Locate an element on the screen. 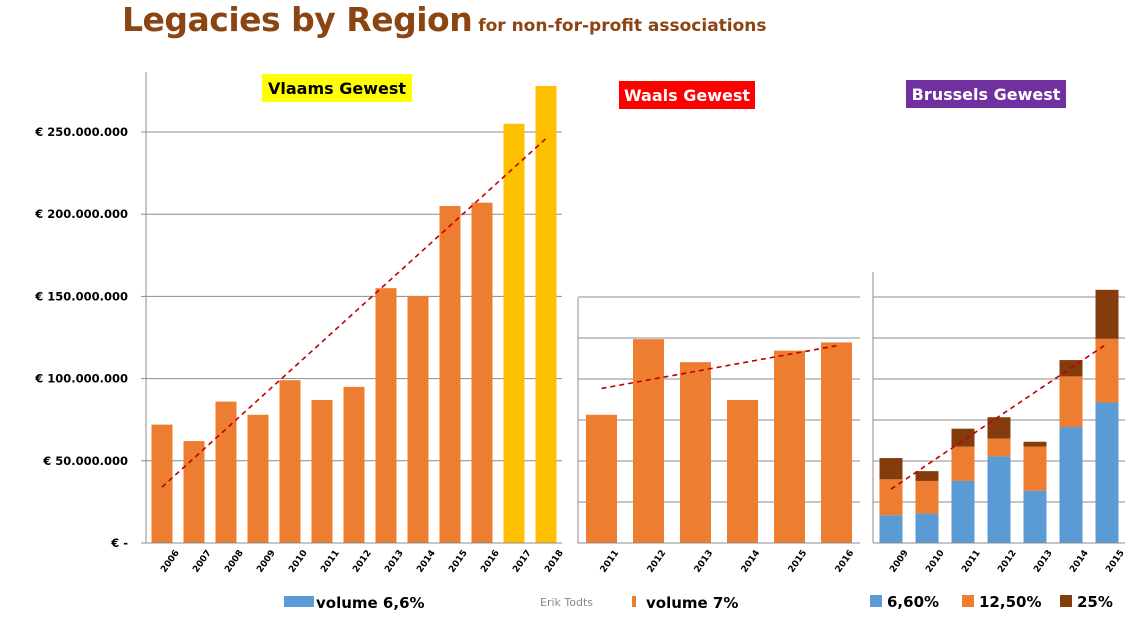  region-title: Vlaams Gewest is located at coordinates (337, 88).